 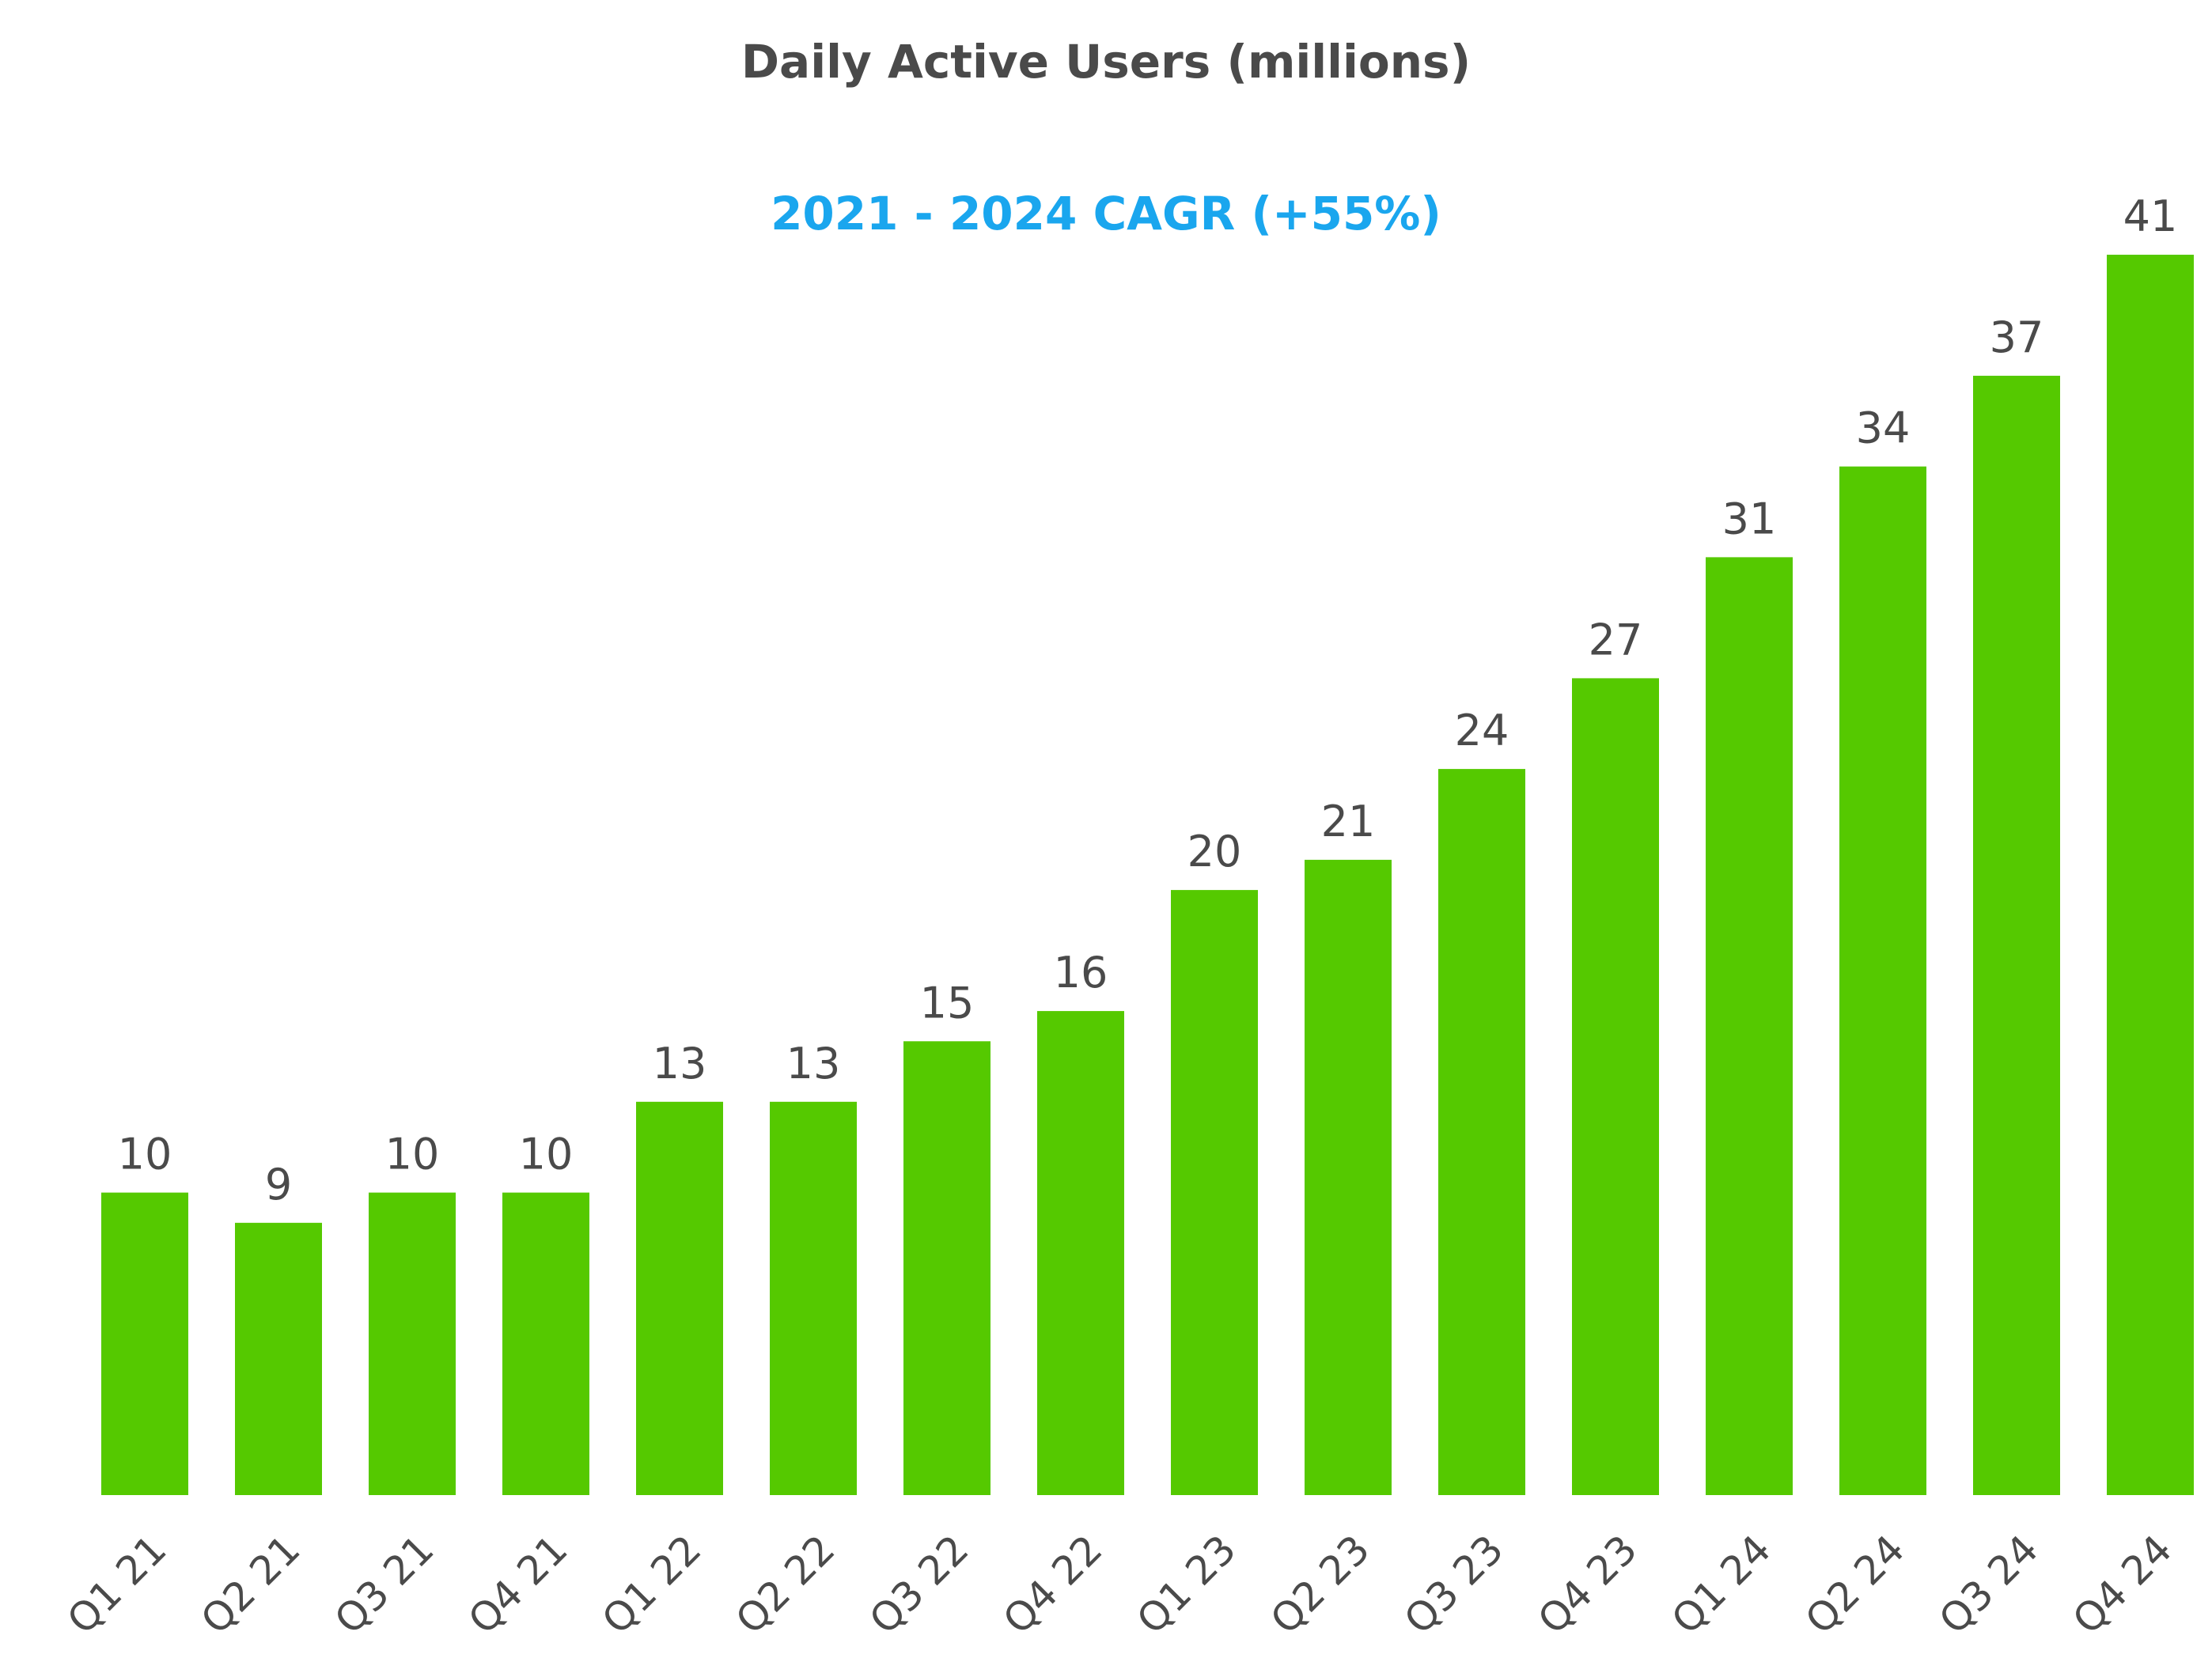 What do you see at coordinates (1320, 1584) in the screenshot?
I see `x-tick-label: Q2 23` at bounding box center [1320, 1584].